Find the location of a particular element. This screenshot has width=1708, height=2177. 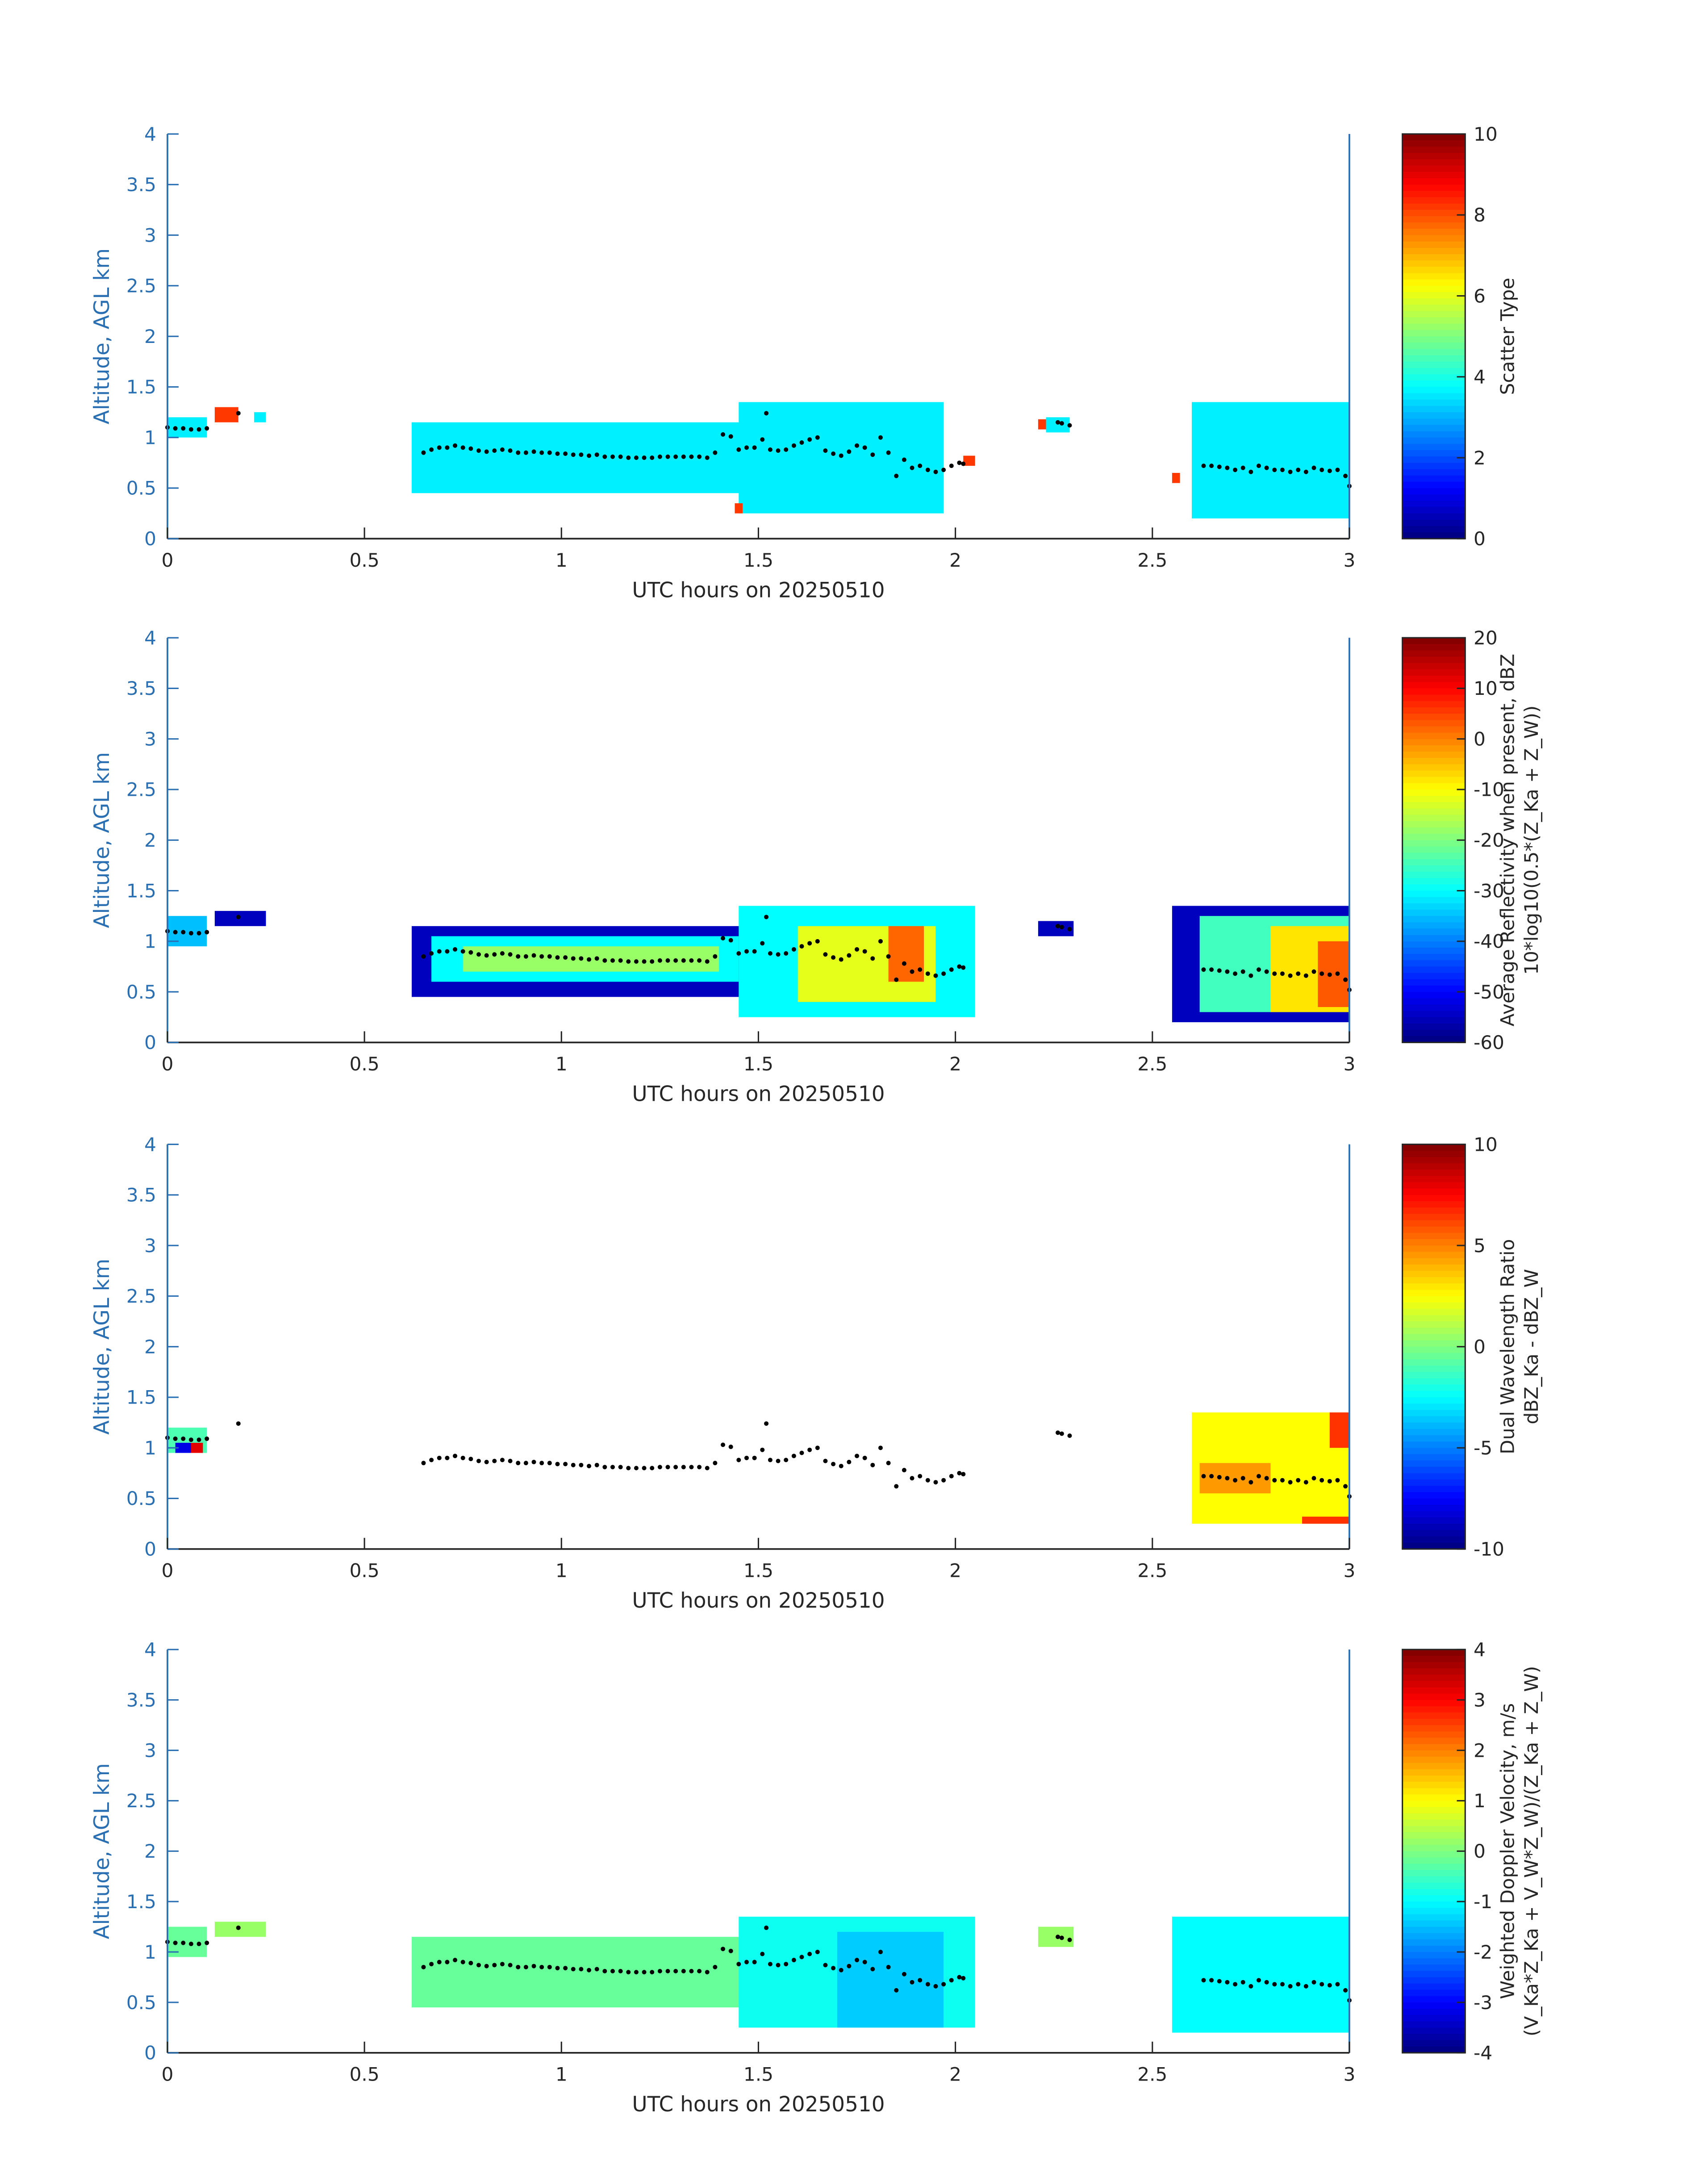

y-tick-label: 1.5 is located at coordinates (141, 891).